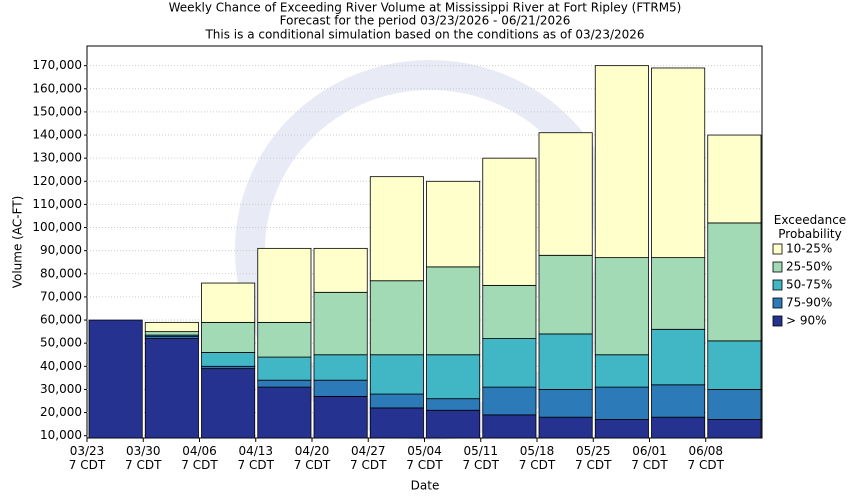 The image size is (850, 500). What do you see at coordinates (199, 458) in the screenshot?
I see `x-tick-label: 04/06 7 CDT` at bounding box center [199, 458].